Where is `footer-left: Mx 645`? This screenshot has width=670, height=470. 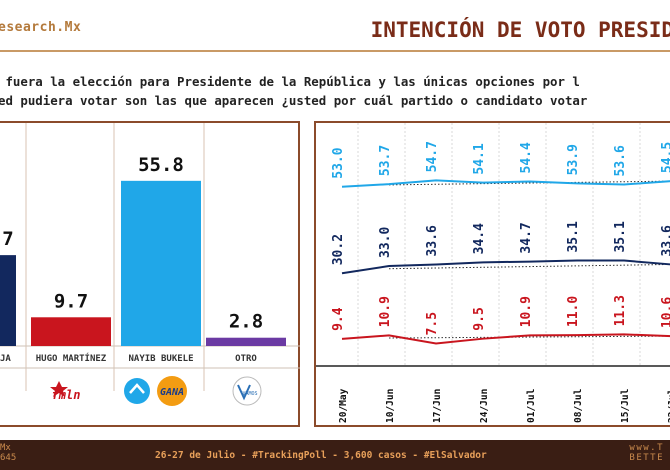 footer-left: Mx 645 is located at coordinates (8, 453).